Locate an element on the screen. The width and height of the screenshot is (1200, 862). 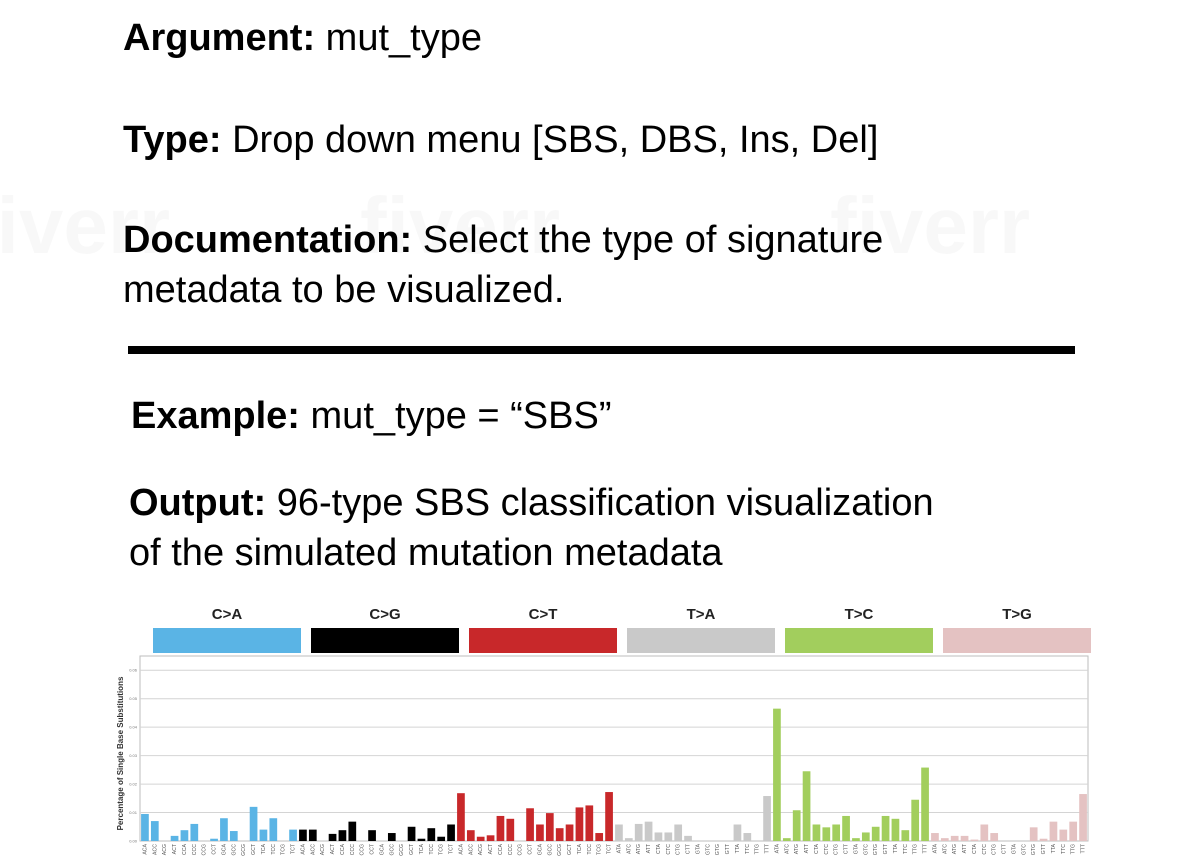
x-tick-label: CTC is located at coordinates (669, 849).